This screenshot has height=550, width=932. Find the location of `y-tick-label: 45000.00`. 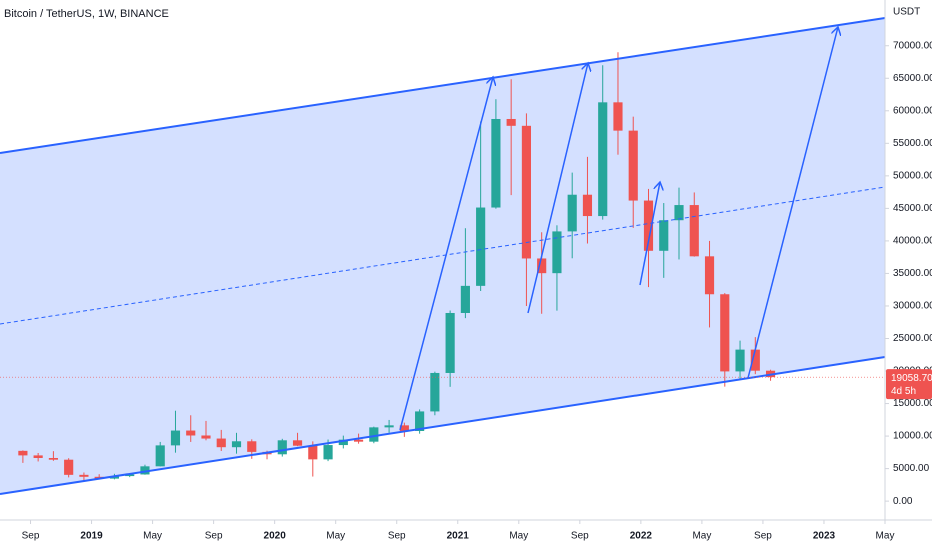

y-tick-label: 45000.00 is located at coordinates (912, 208).